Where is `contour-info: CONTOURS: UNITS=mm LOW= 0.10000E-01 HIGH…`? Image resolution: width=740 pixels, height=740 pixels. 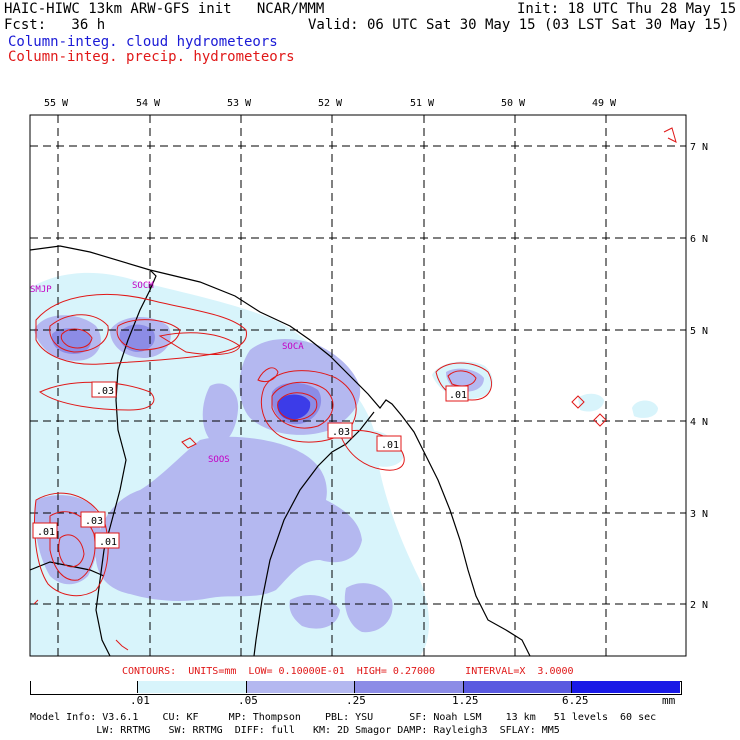 contour-info: CONTOURS: UNITS=mm LOW= 0.10000E-01 HIGH… is located at coordinates (348, 671).